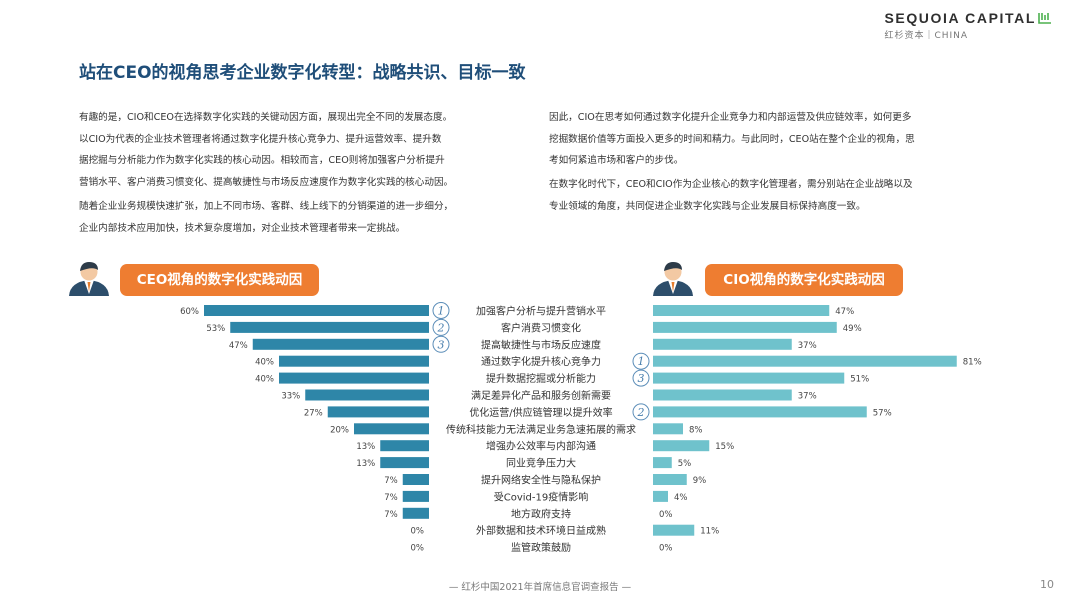 This screenshot has height=608, width=1080. Describe the element at coordinates (541, 361) in the screenshot. I see `category-label: 通过数字化提升核心竞争力` at that location.